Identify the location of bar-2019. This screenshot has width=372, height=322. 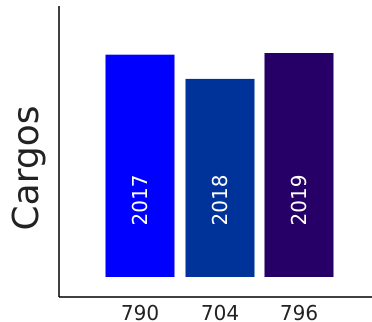
(299, 165).